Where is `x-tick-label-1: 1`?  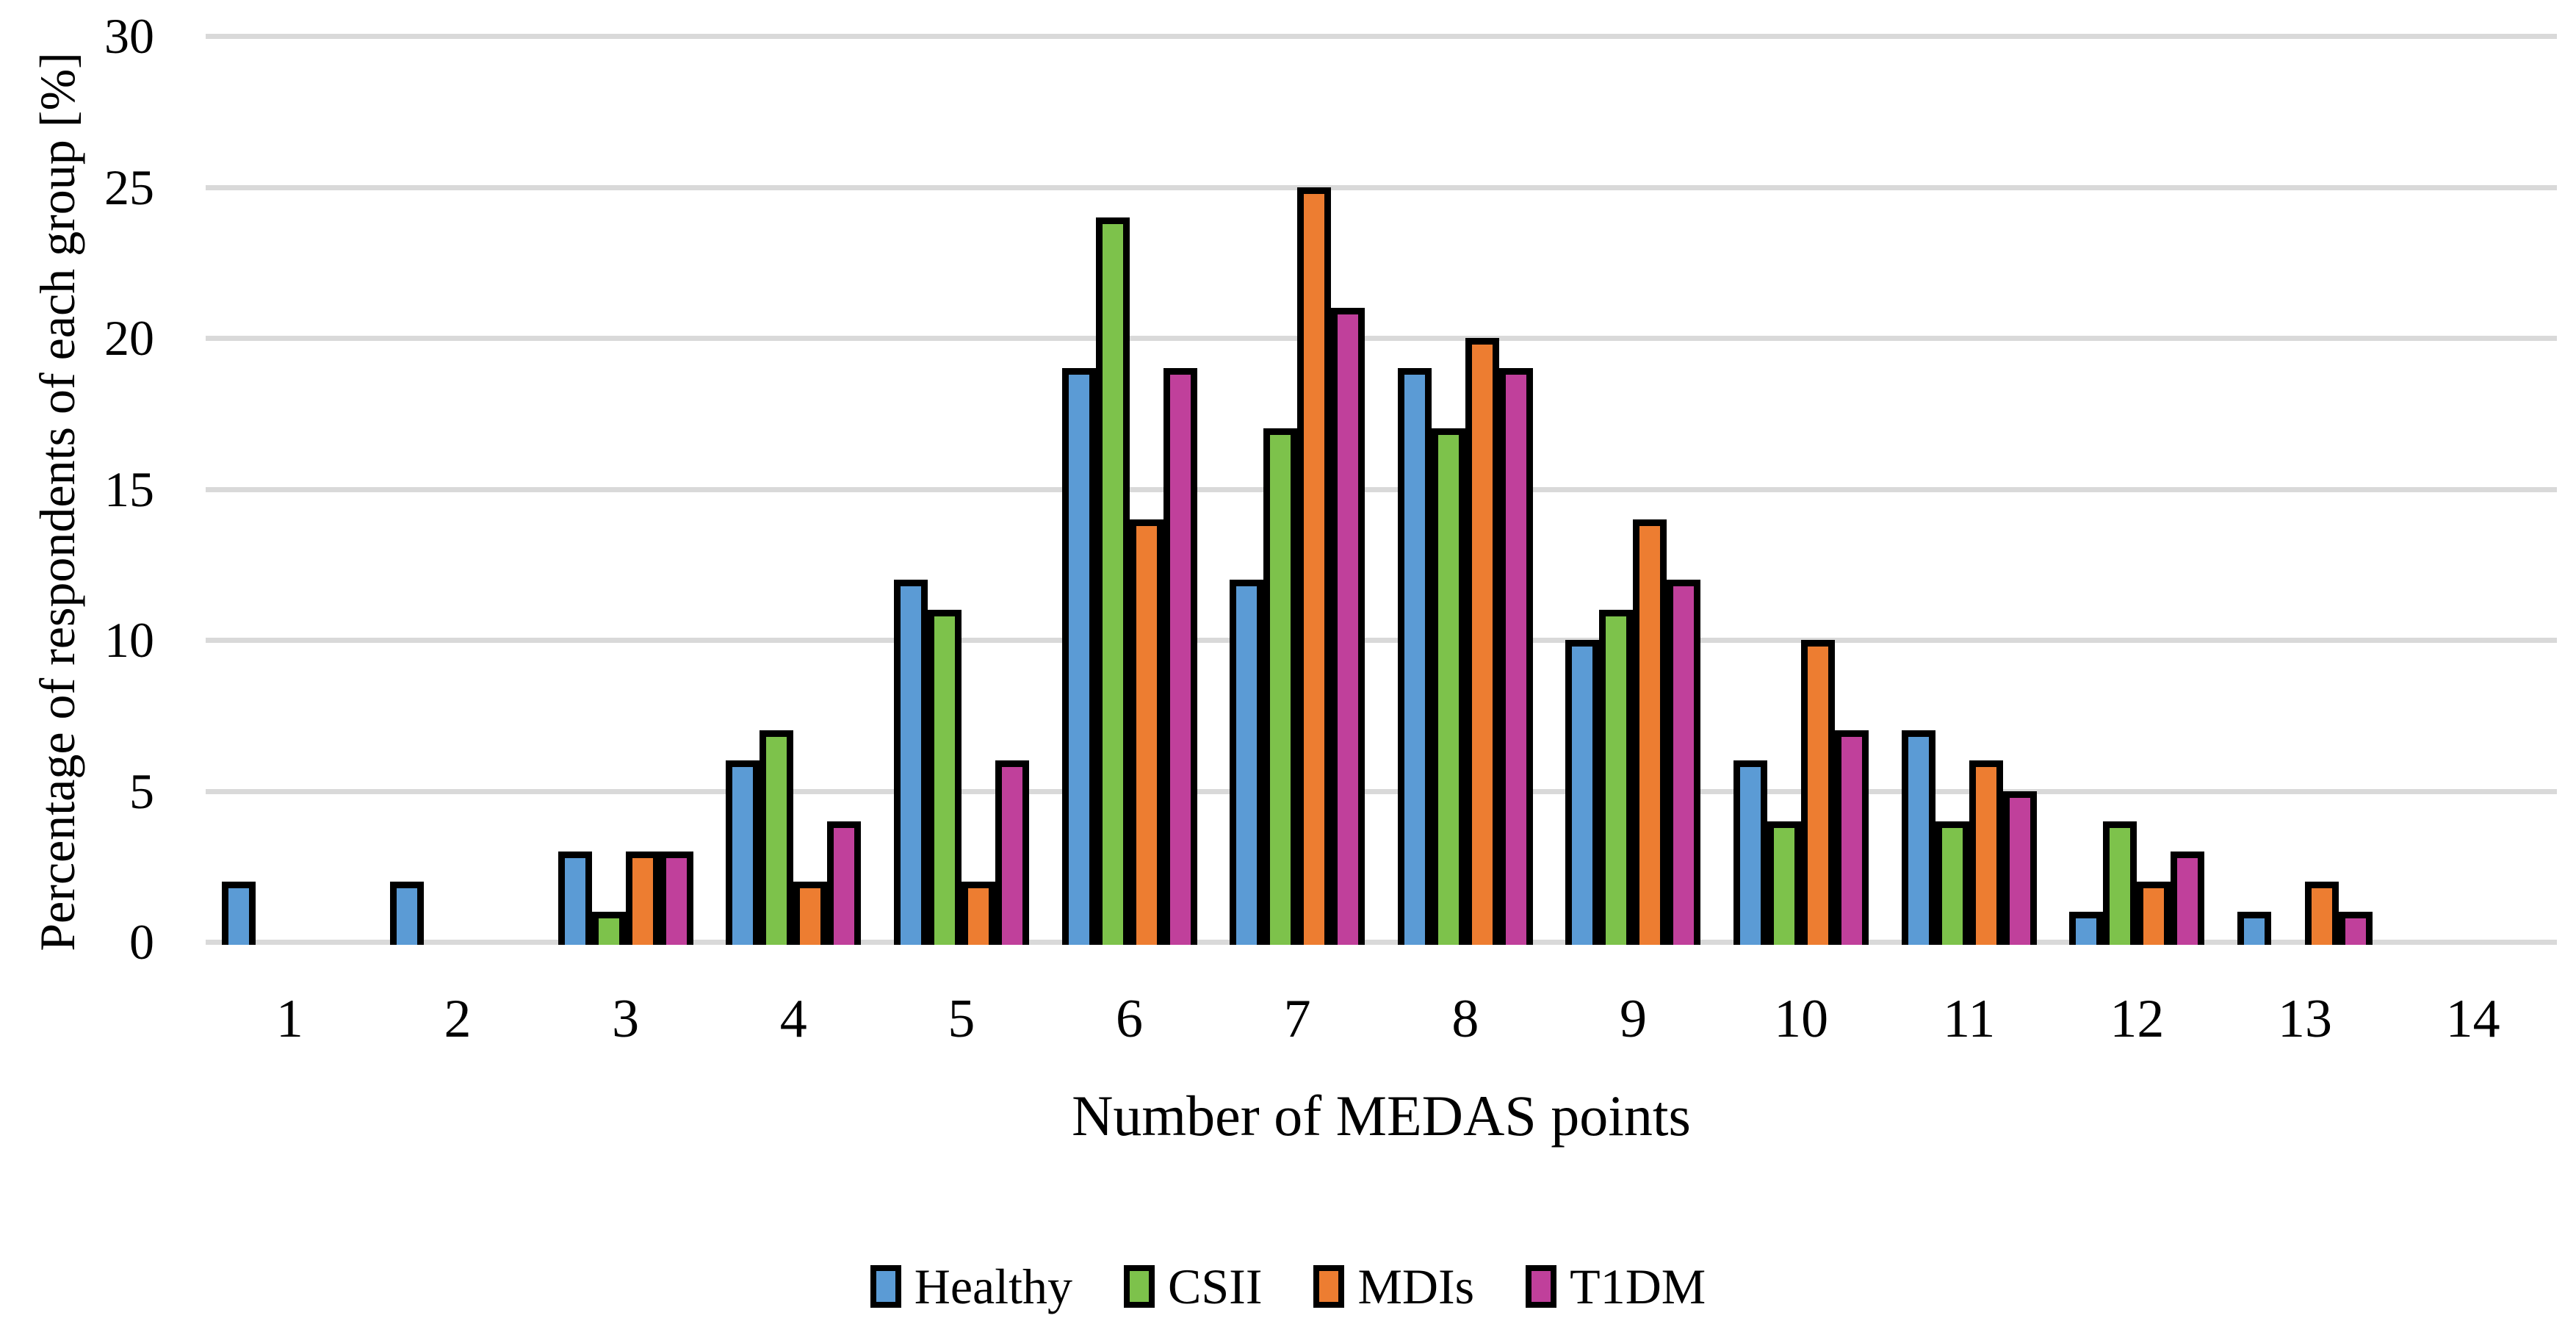 x-tick-label-1: 1 is located at coordinates (289, 1019).